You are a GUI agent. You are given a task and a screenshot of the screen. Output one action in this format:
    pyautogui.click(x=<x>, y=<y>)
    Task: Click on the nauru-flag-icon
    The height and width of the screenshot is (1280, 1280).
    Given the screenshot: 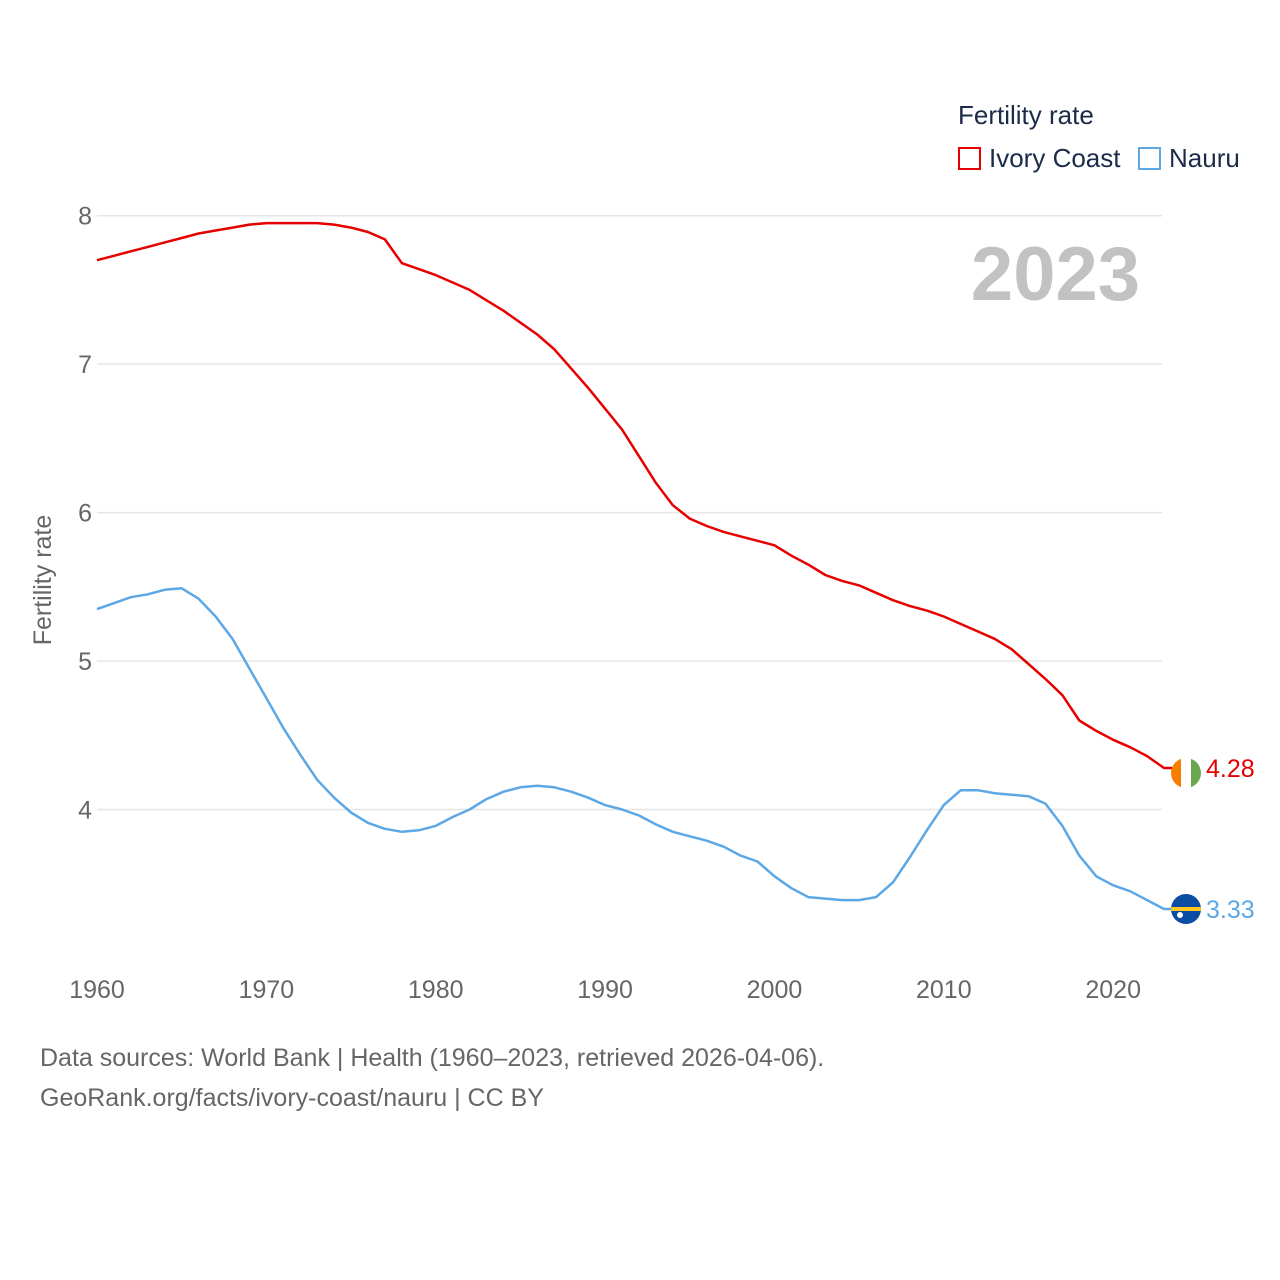 What is the action you would take?
    pyautogui.click(x=1186, y=909)
    